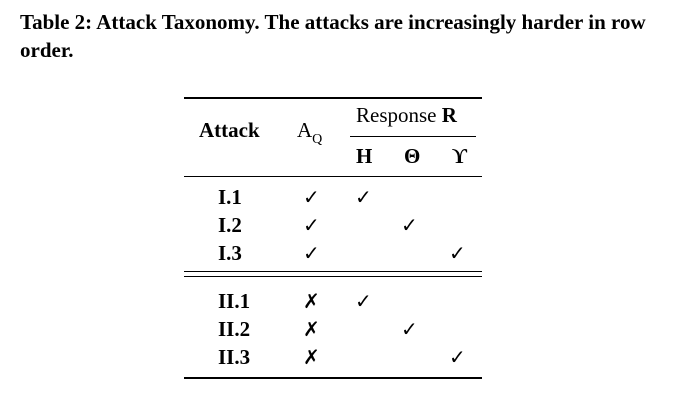 This screenshot has width=680, height=403. What do you see at coordinates (56, 22) in the screenshot?
I see `caption-label: Table 2:` at bounding box center [56, 22].